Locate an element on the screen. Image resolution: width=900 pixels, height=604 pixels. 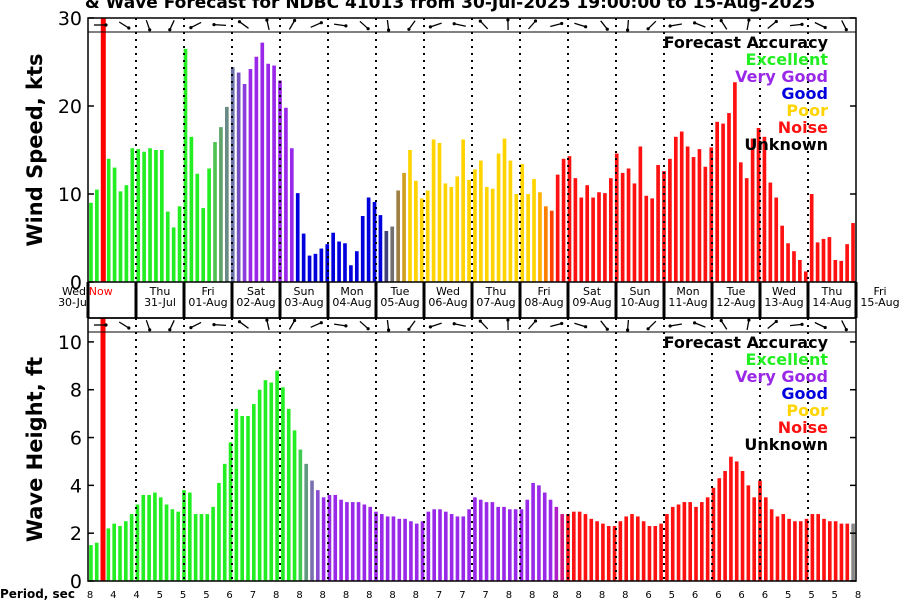
day-date-label: 07-Aug is located at coordinates (495, 302).